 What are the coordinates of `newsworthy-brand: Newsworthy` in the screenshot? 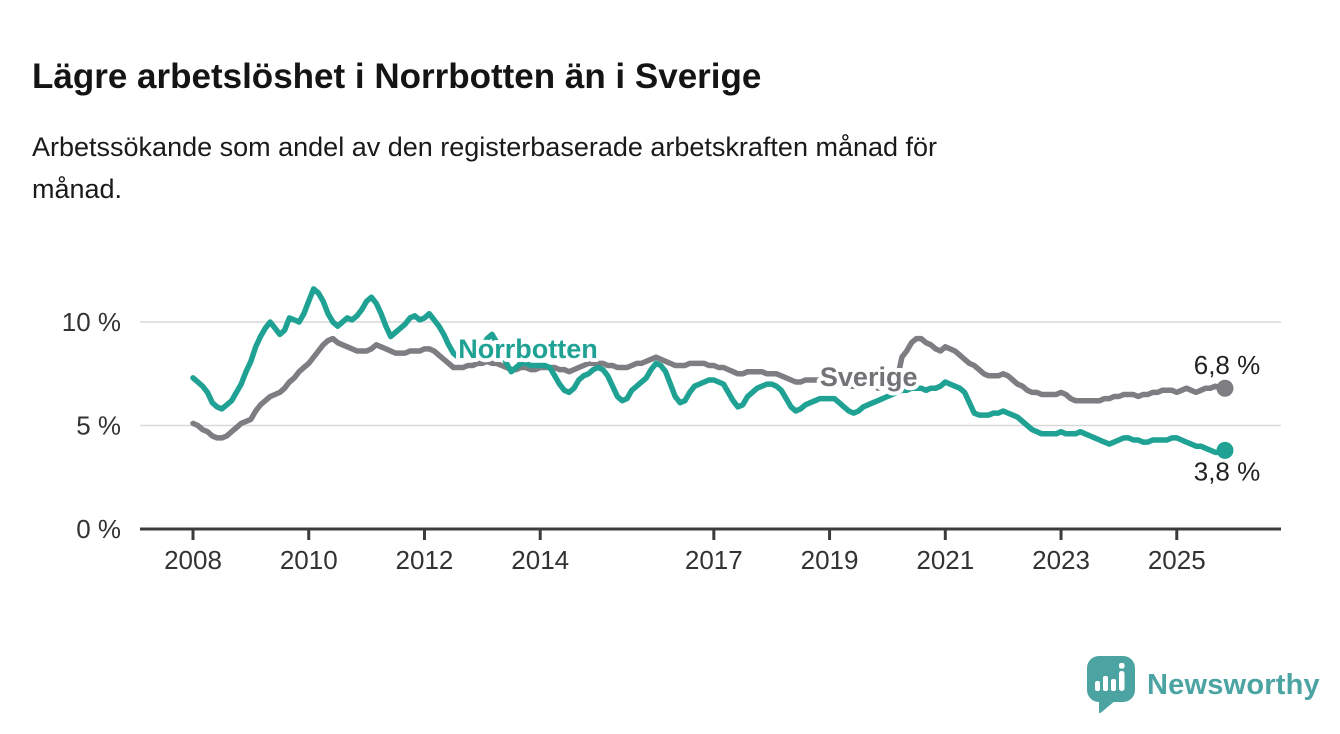 It's located at (1203, 685).